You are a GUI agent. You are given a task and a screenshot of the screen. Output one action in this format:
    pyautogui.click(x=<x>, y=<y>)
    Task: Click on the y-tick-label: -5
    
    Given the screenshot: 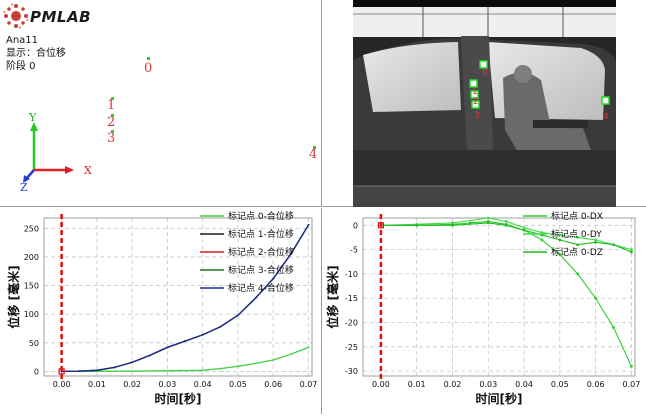 What is the action you would take?
    pyautogui.click(x=354, y=250)
    